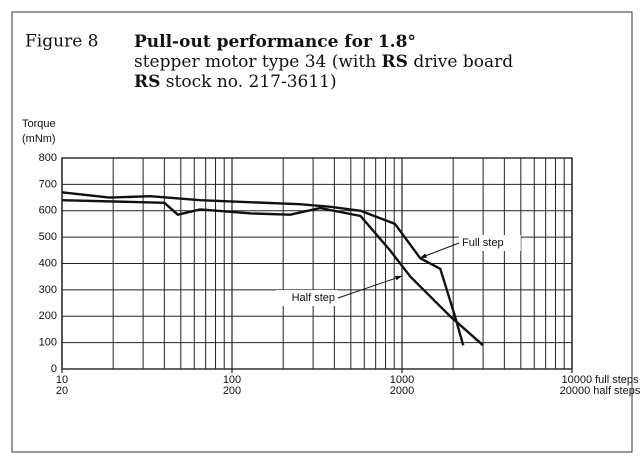  I want to click on chart-title: RS stock no. 217-3611), so click(235, 82).